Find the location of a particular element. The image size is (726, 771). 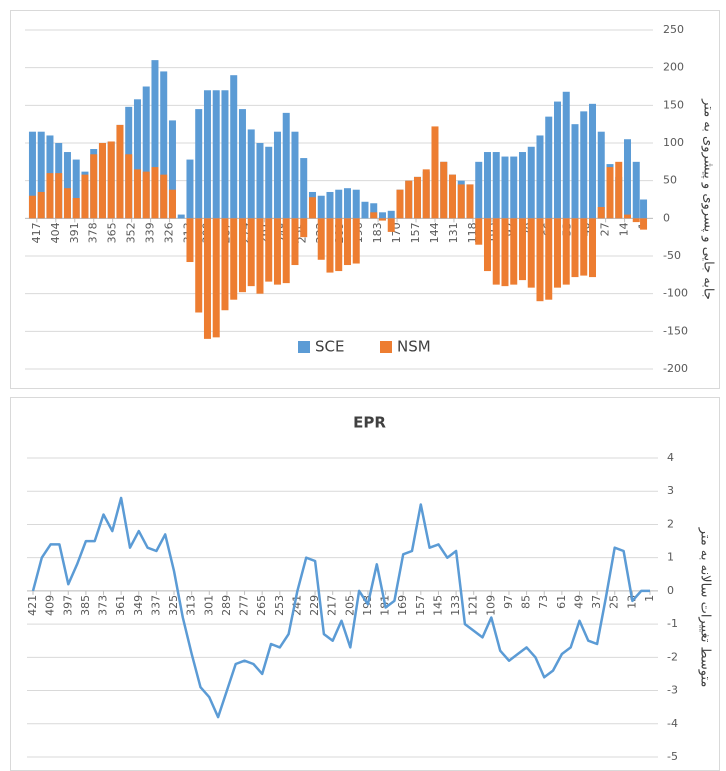

x-tick-label: 37 is located at coordinates (596, 602).